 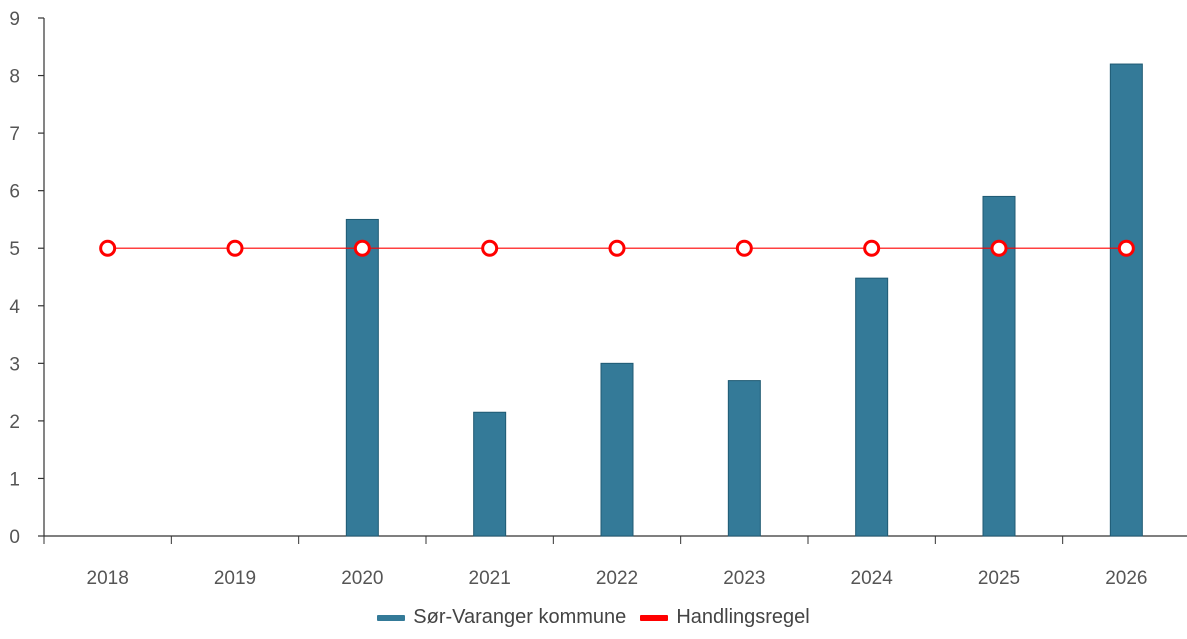 What do you see at coordinates (617, 578) in the screenshot?
I see `x-tick-label: 2022` at bounding box center [617, 578].